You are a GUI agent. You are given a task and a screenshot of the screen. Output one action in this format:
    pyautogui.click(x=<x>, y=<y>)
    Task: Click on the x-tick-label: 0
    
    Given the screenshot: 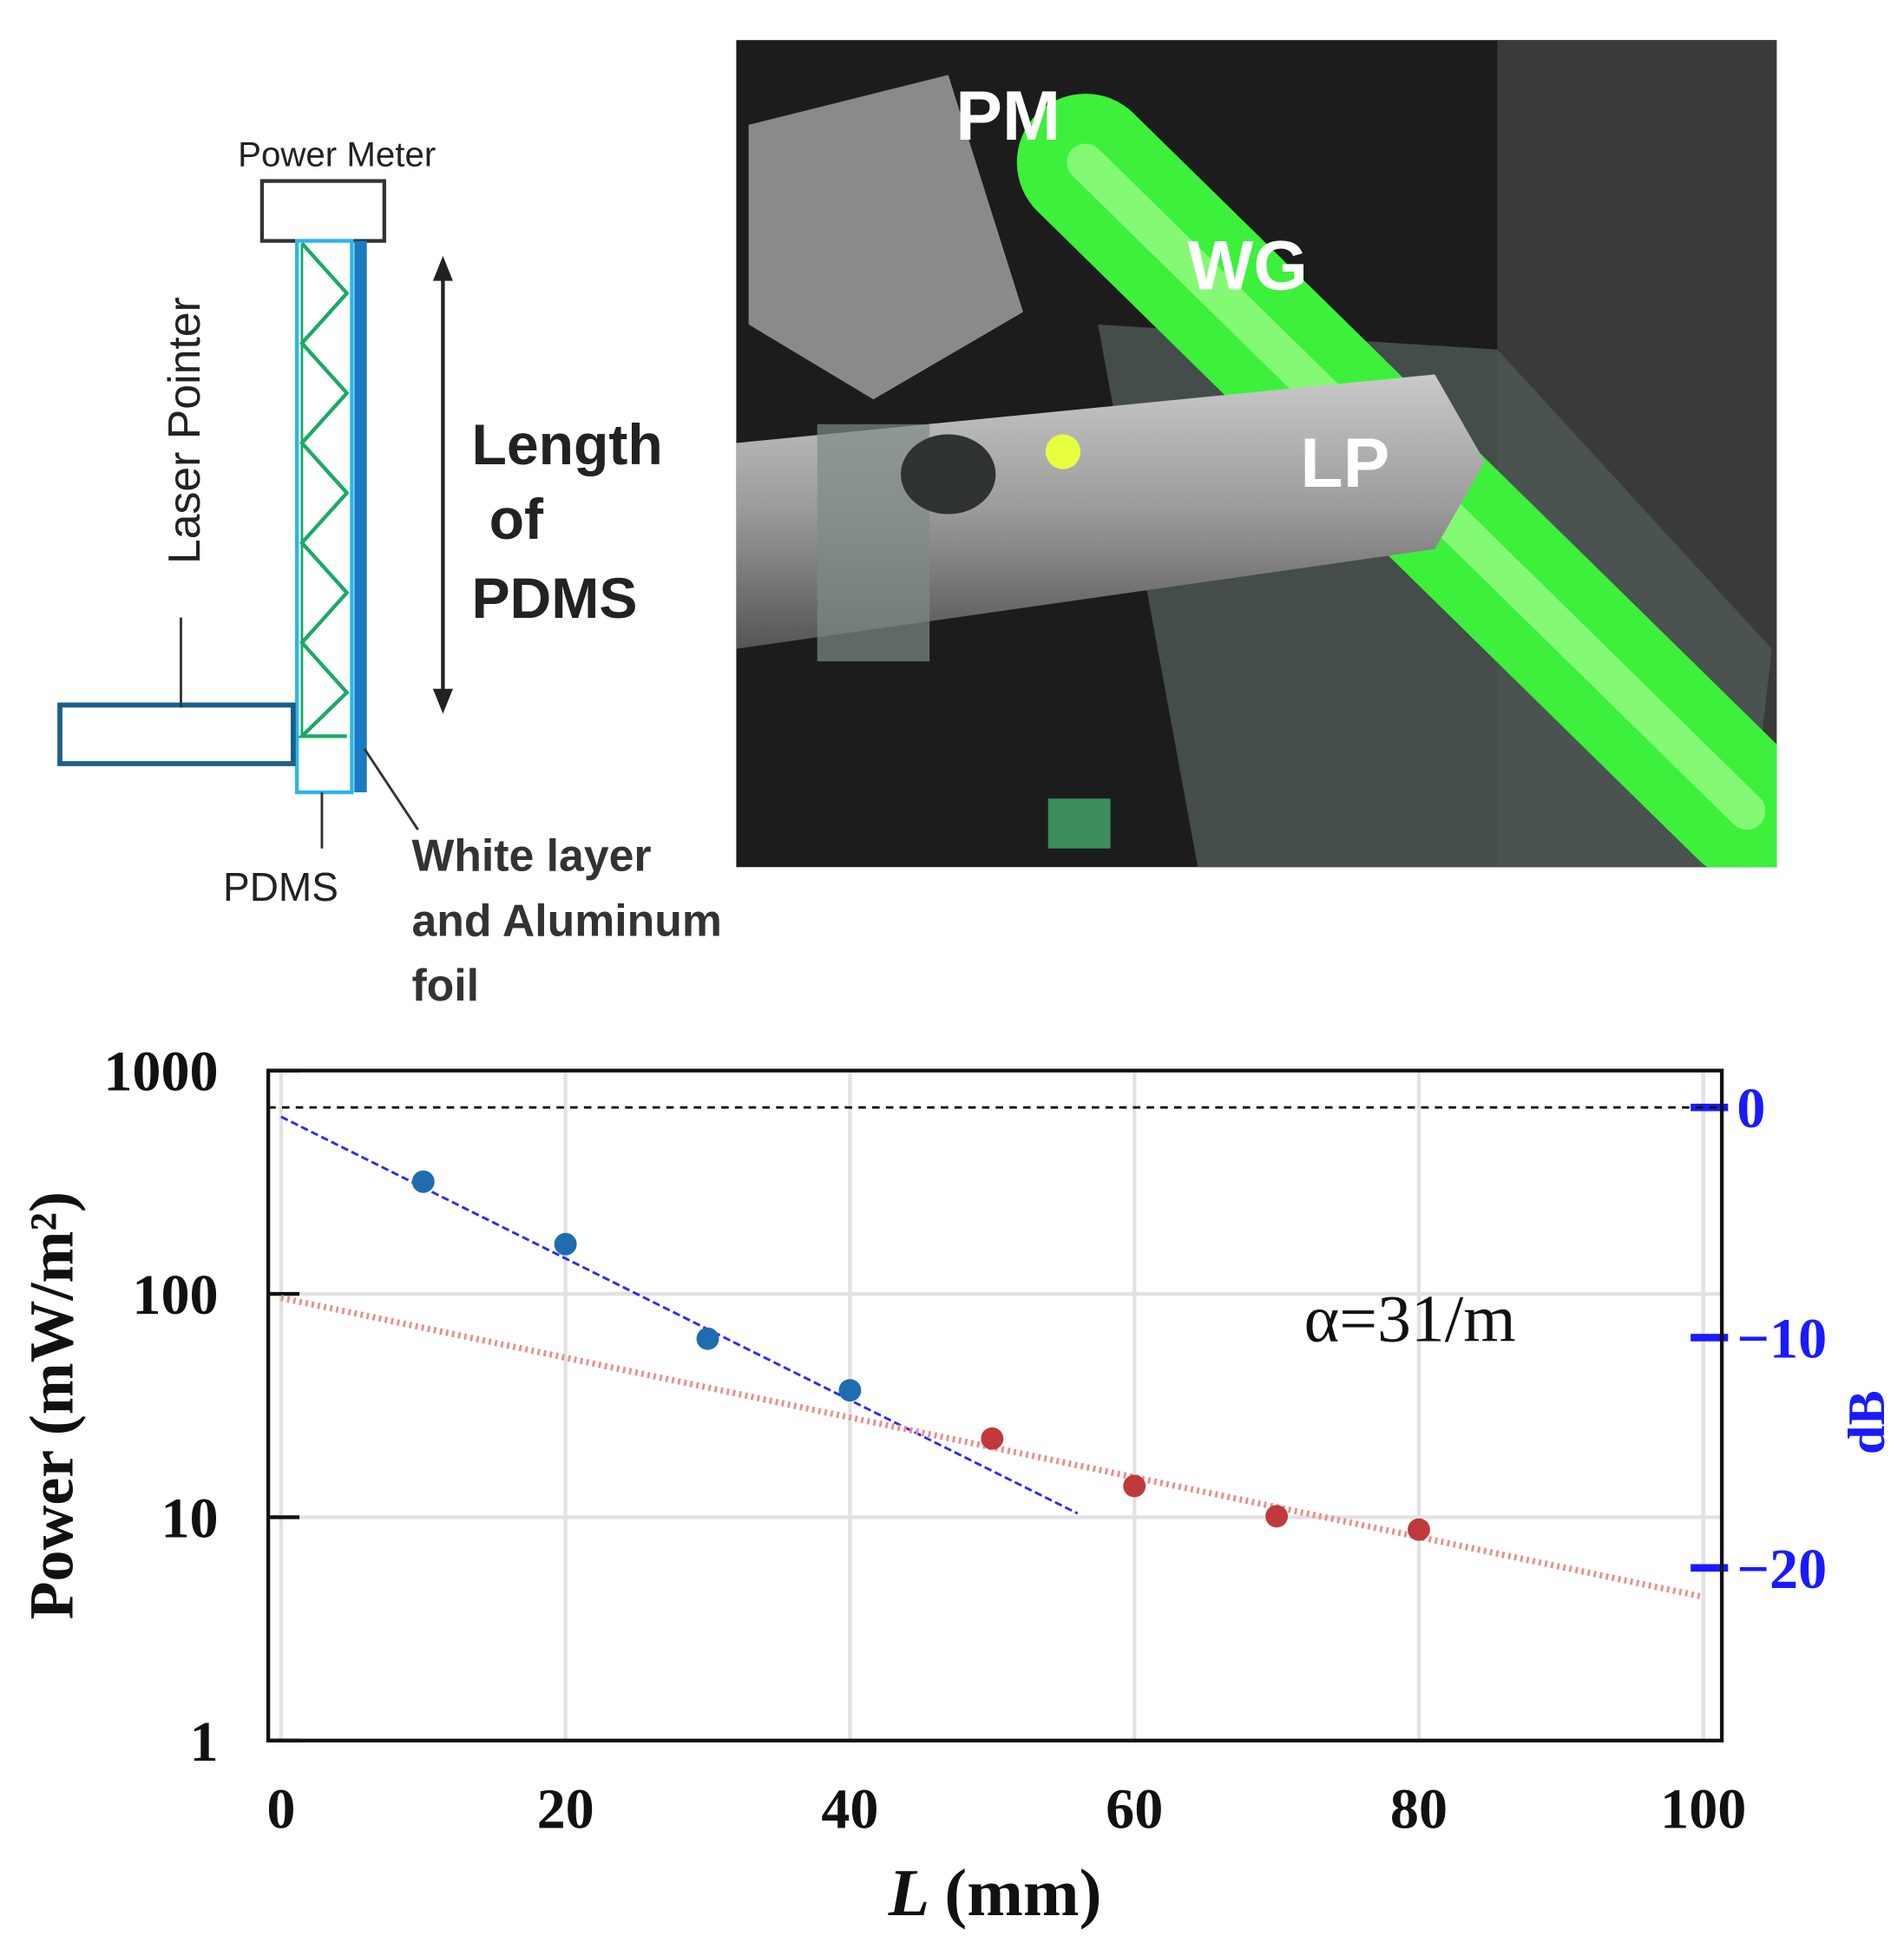 What is the action you would take?
    pyautogui.click(x=280, y=1809)
    